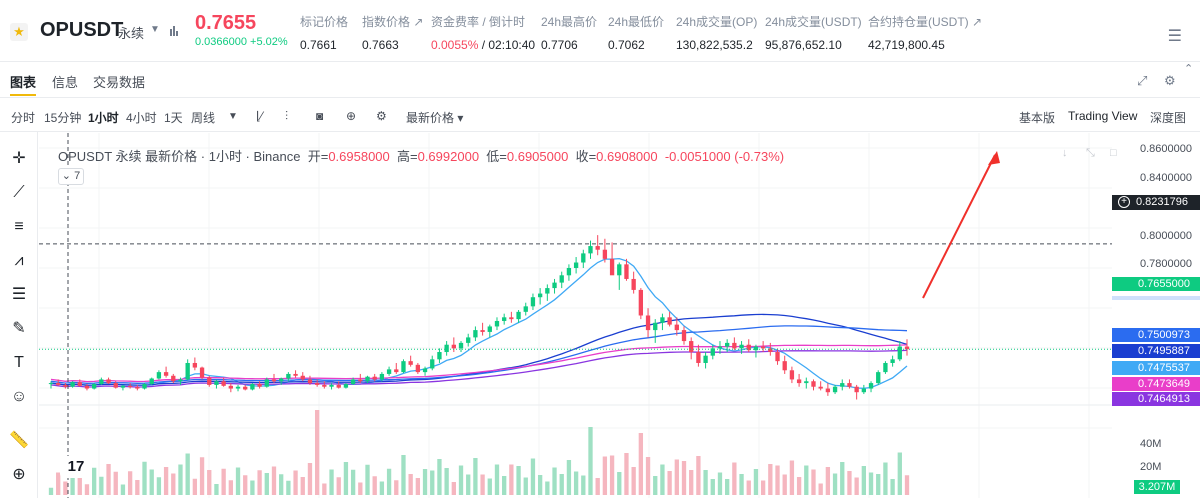 The width and height of the screenshot is (1200, 498). Describe the element at coordinates (351, 116) in the screenshot. I see `add-icon: ⊕` at that location.